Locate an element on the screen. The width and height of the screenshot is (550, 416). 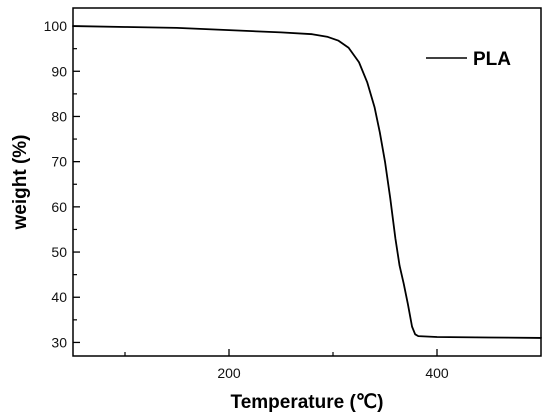
y-tick-label-40: 40 is located at coordinates (59, 297).